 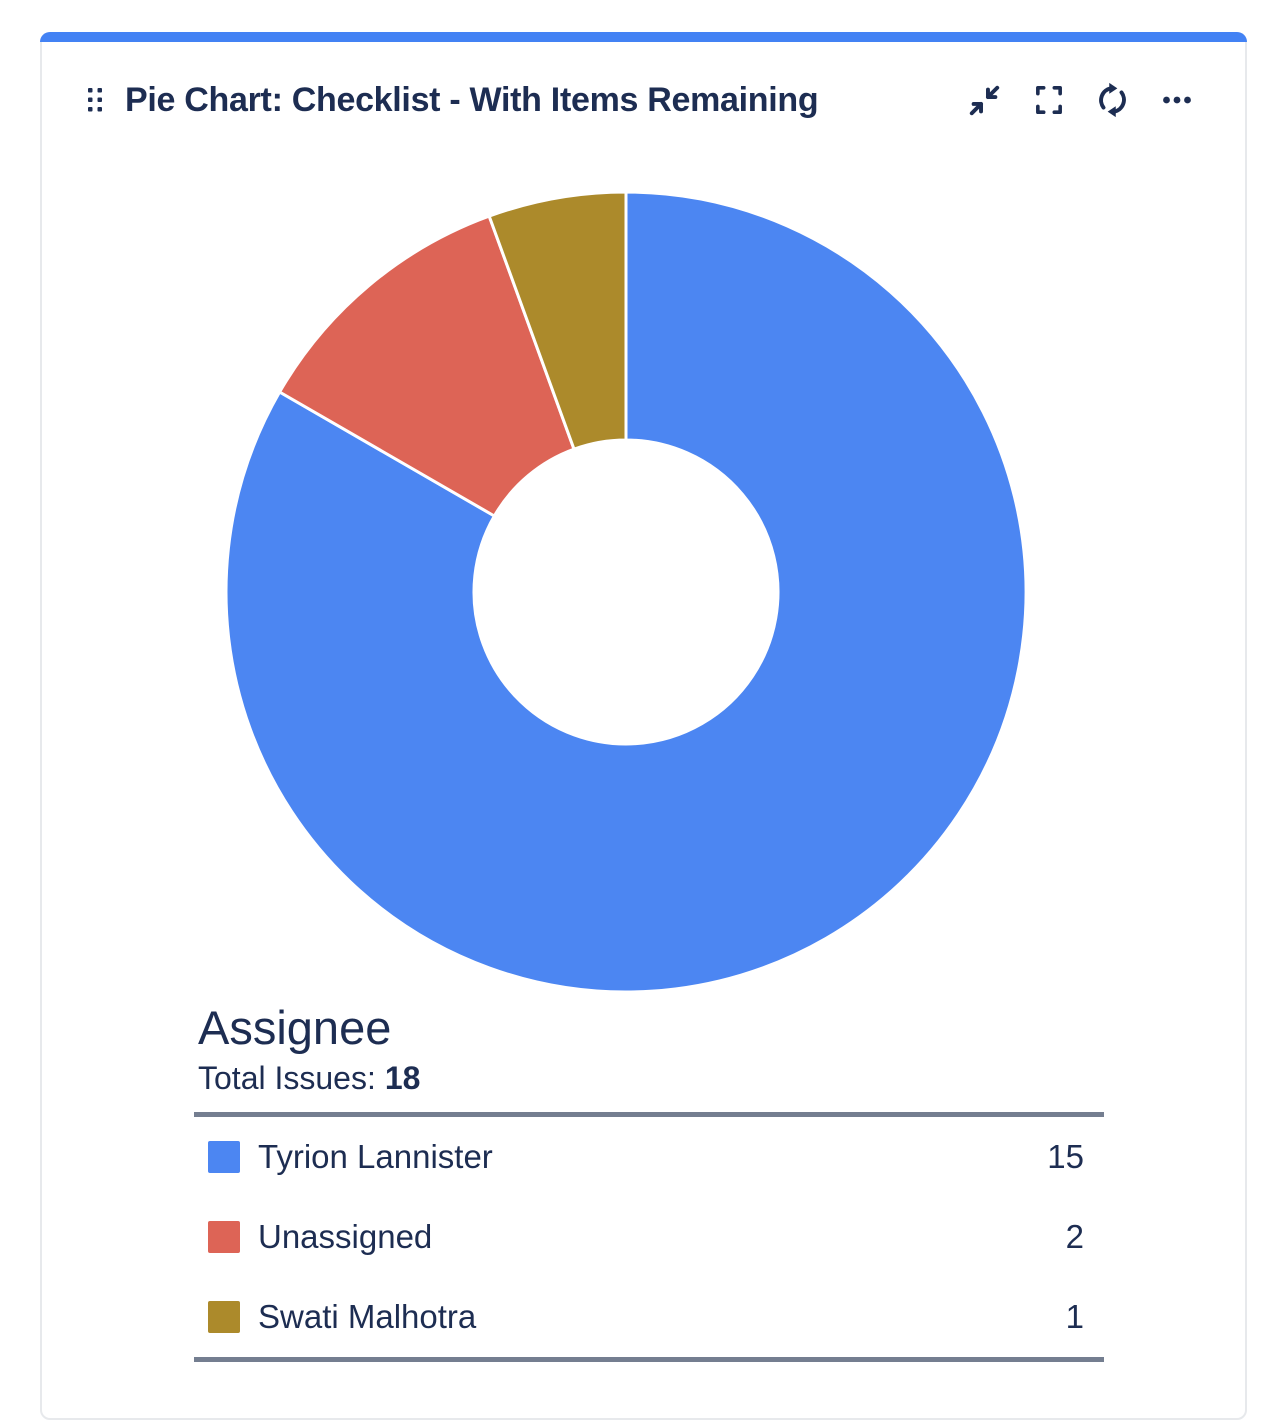 I want to click on gadget-toolbar, so click(x=1080, y=100).